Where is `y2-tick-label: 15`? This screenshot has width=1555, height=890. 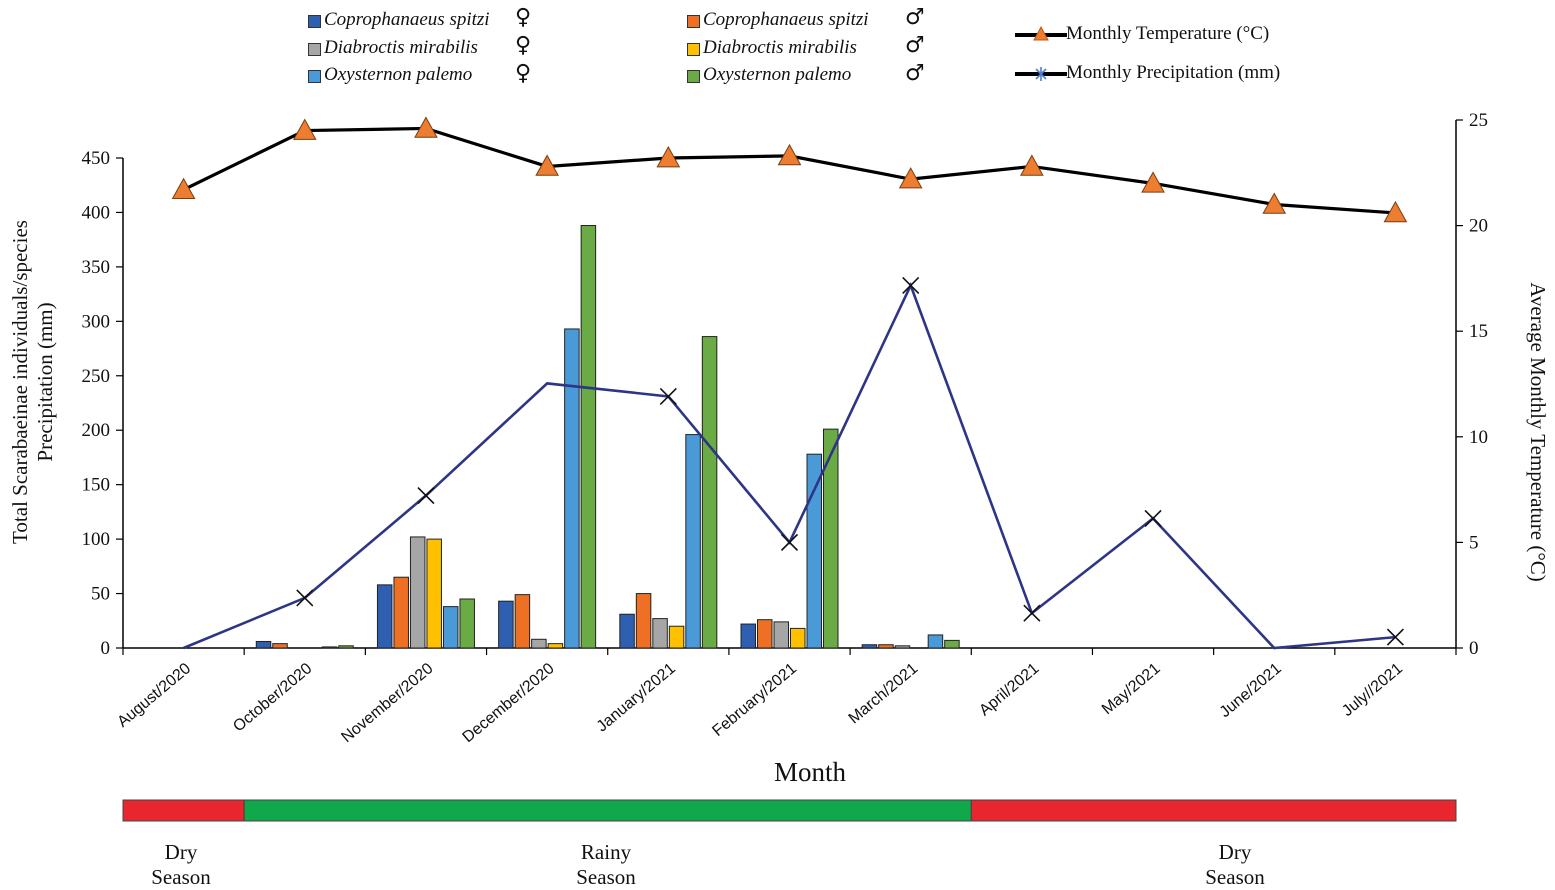 y2-tick-label: 15 is located at coordinates (1478, 331).